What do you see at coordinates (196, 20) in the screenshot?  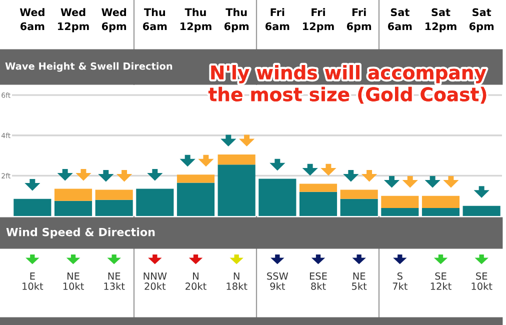 I see `x-tick-label: Thu 12pm` at bounding box center [196, 20].